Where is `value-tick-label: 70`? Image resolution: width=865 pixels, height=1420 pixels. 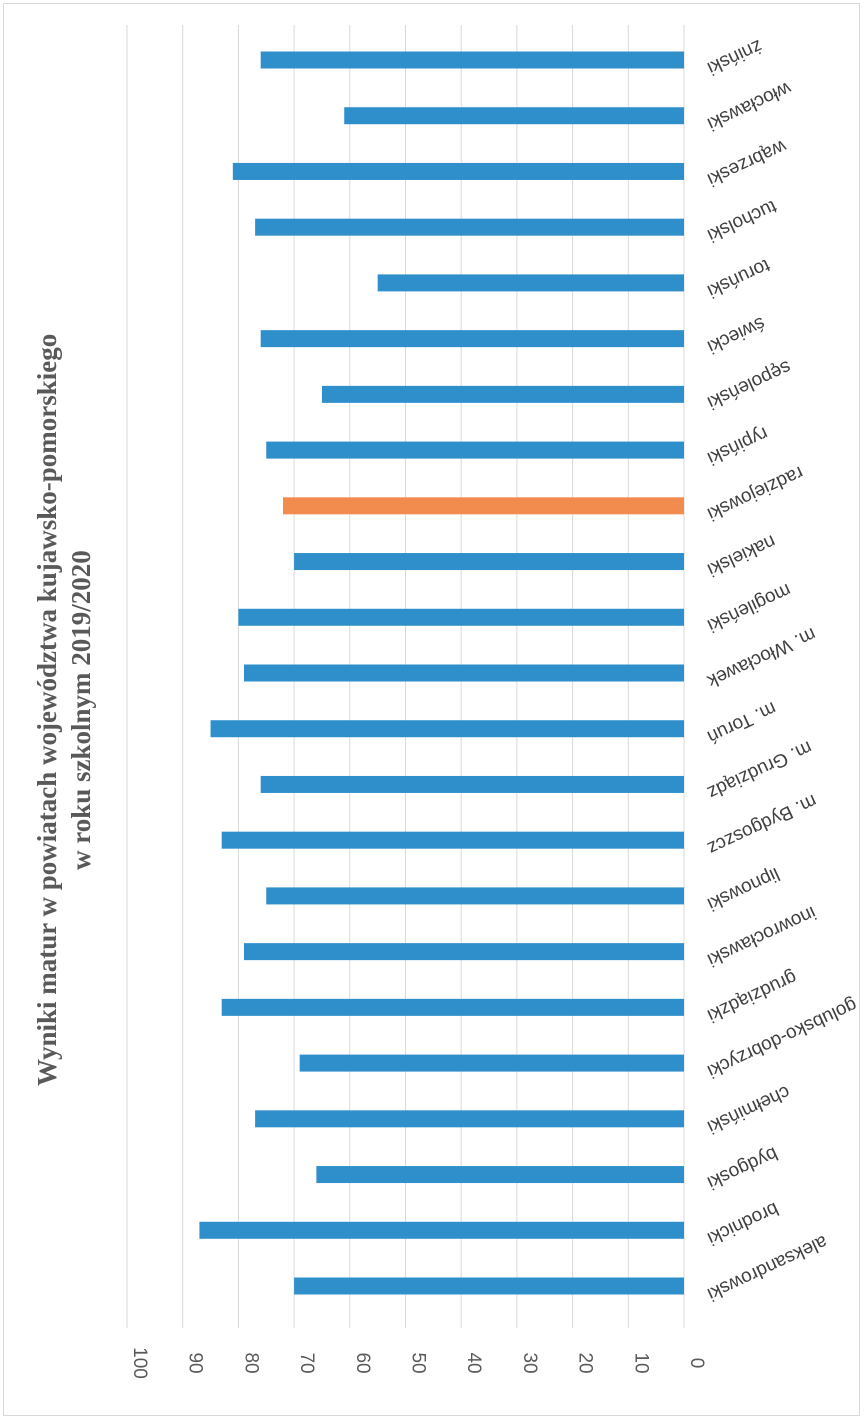
value-tick-label: 70 is located at coordinates (306, 1362).